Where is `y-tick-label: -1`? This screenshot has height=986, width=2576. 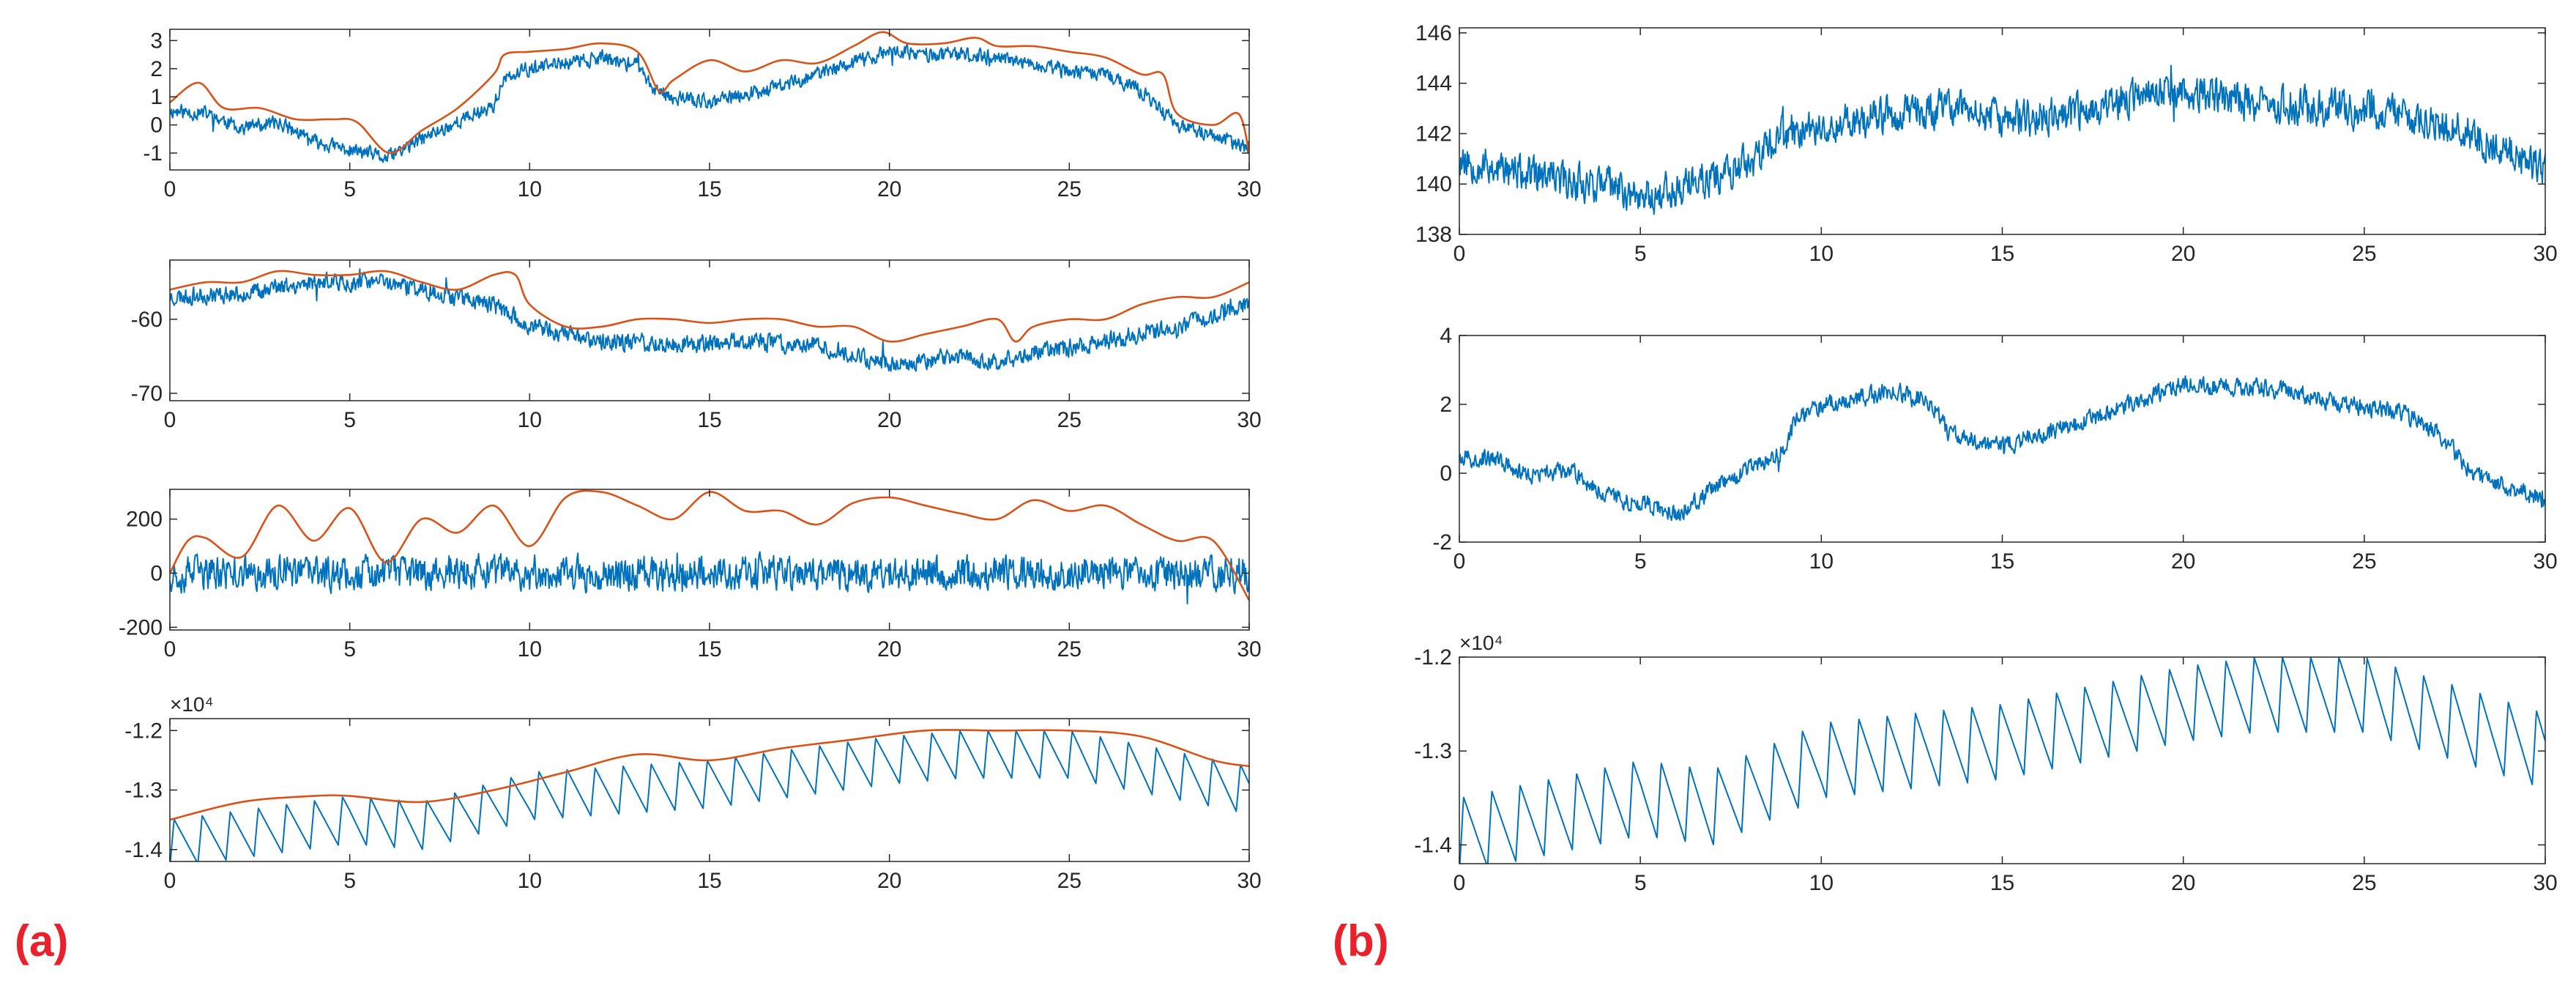 y-tick-label: -1 is located at coordinates (153, 153).